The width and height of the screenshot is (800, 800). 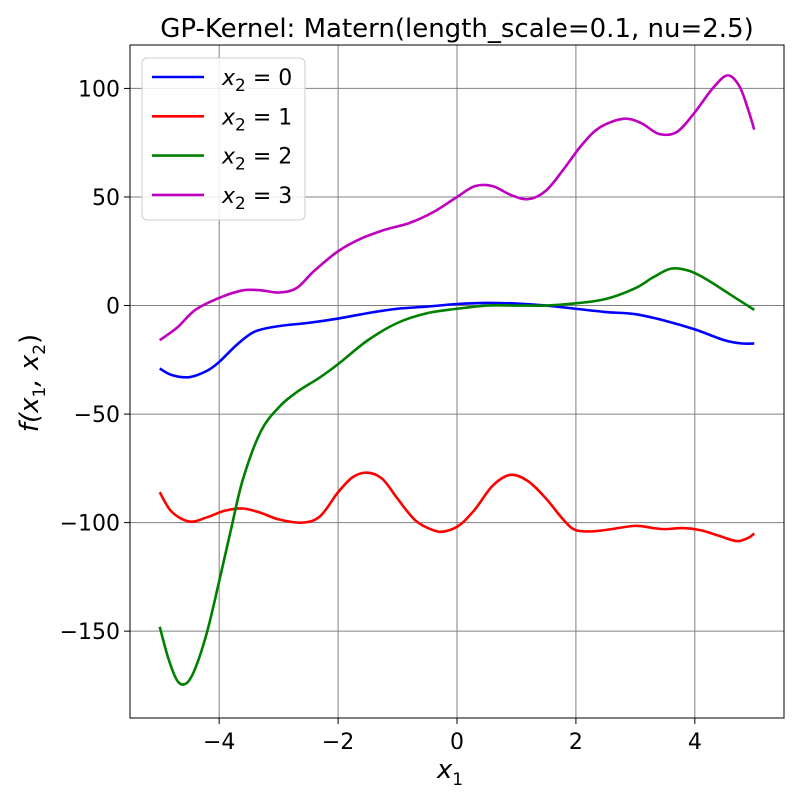 What do you see at coordinates (457, 780) in the screenshot?
I see `x-axis-label-subscript: 1` at bounding box center [457, 780].